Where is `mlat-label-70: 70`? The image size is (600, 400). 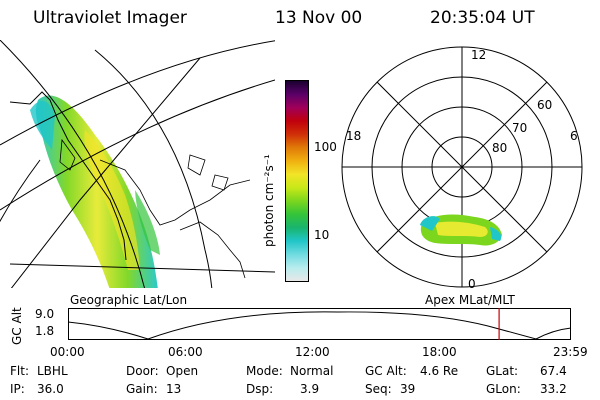
mlat-label-70: 70 is located at coordinates (519, 128).